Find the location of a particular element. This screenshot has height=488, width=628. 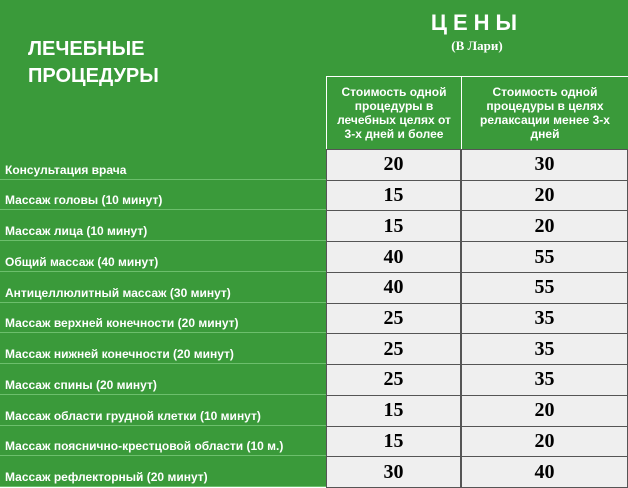

procedure-name: Массаж нижней конечности (20 минут) is located at coordinates (163, 349).